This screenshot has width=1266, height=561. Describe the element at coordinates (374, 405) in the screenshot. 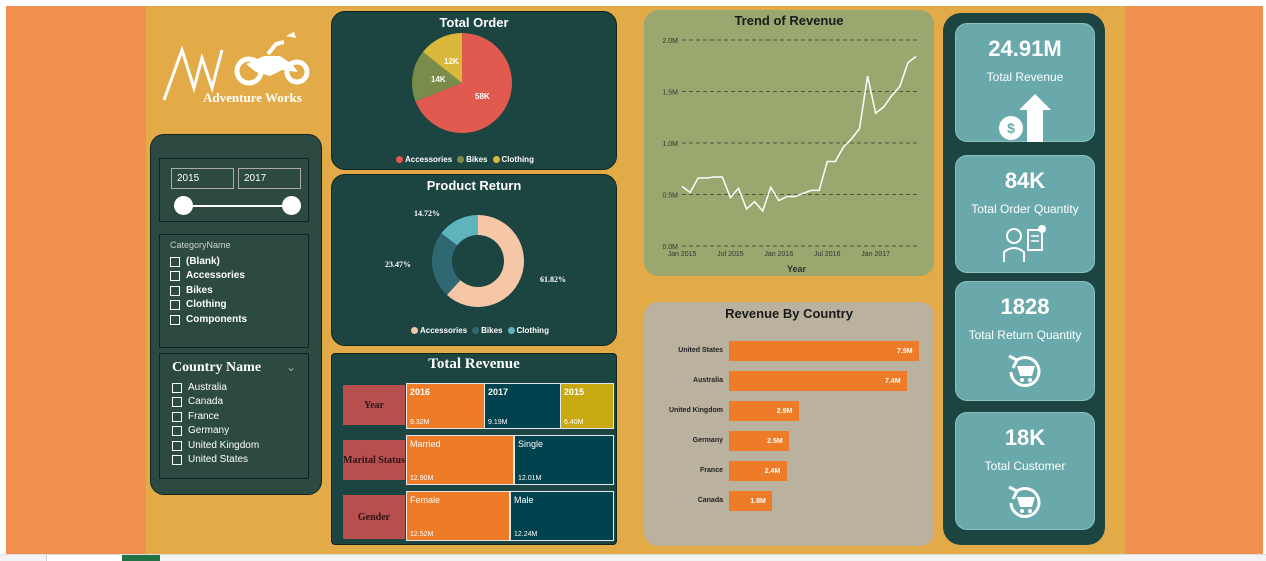

I see `row-label-year: Year` at that location.